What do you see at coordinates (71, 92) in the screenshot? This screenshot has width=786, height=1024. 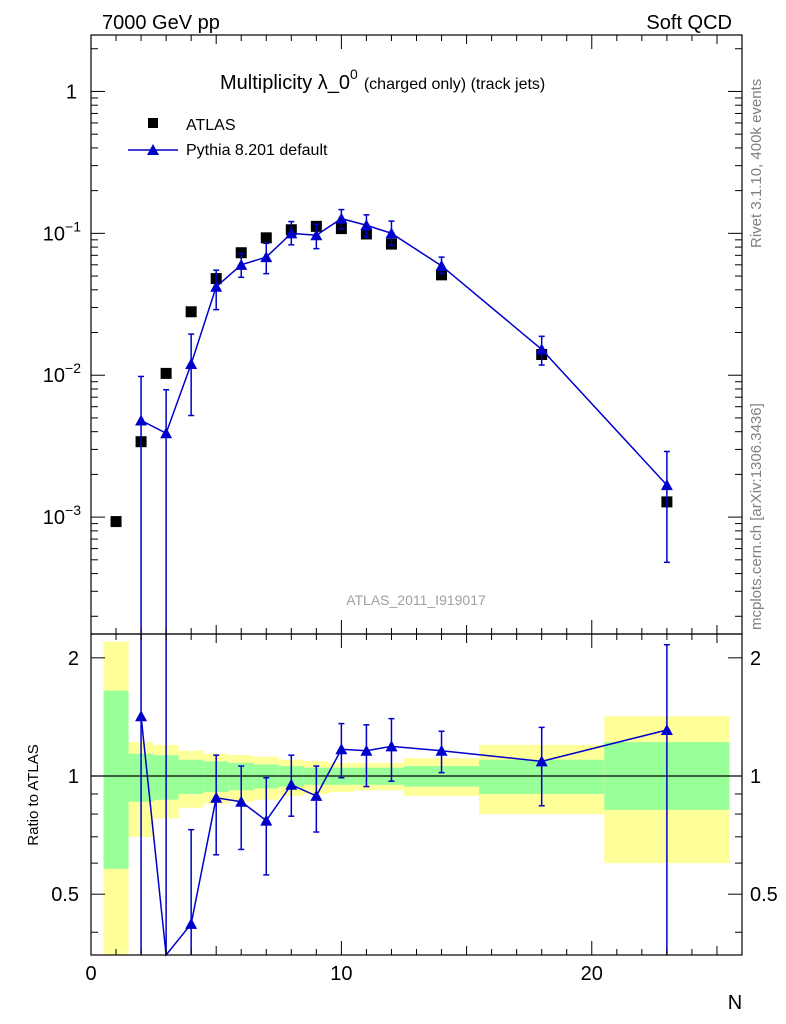 I see `y-tick-label-3: 1` at bounding box center [71, 92].